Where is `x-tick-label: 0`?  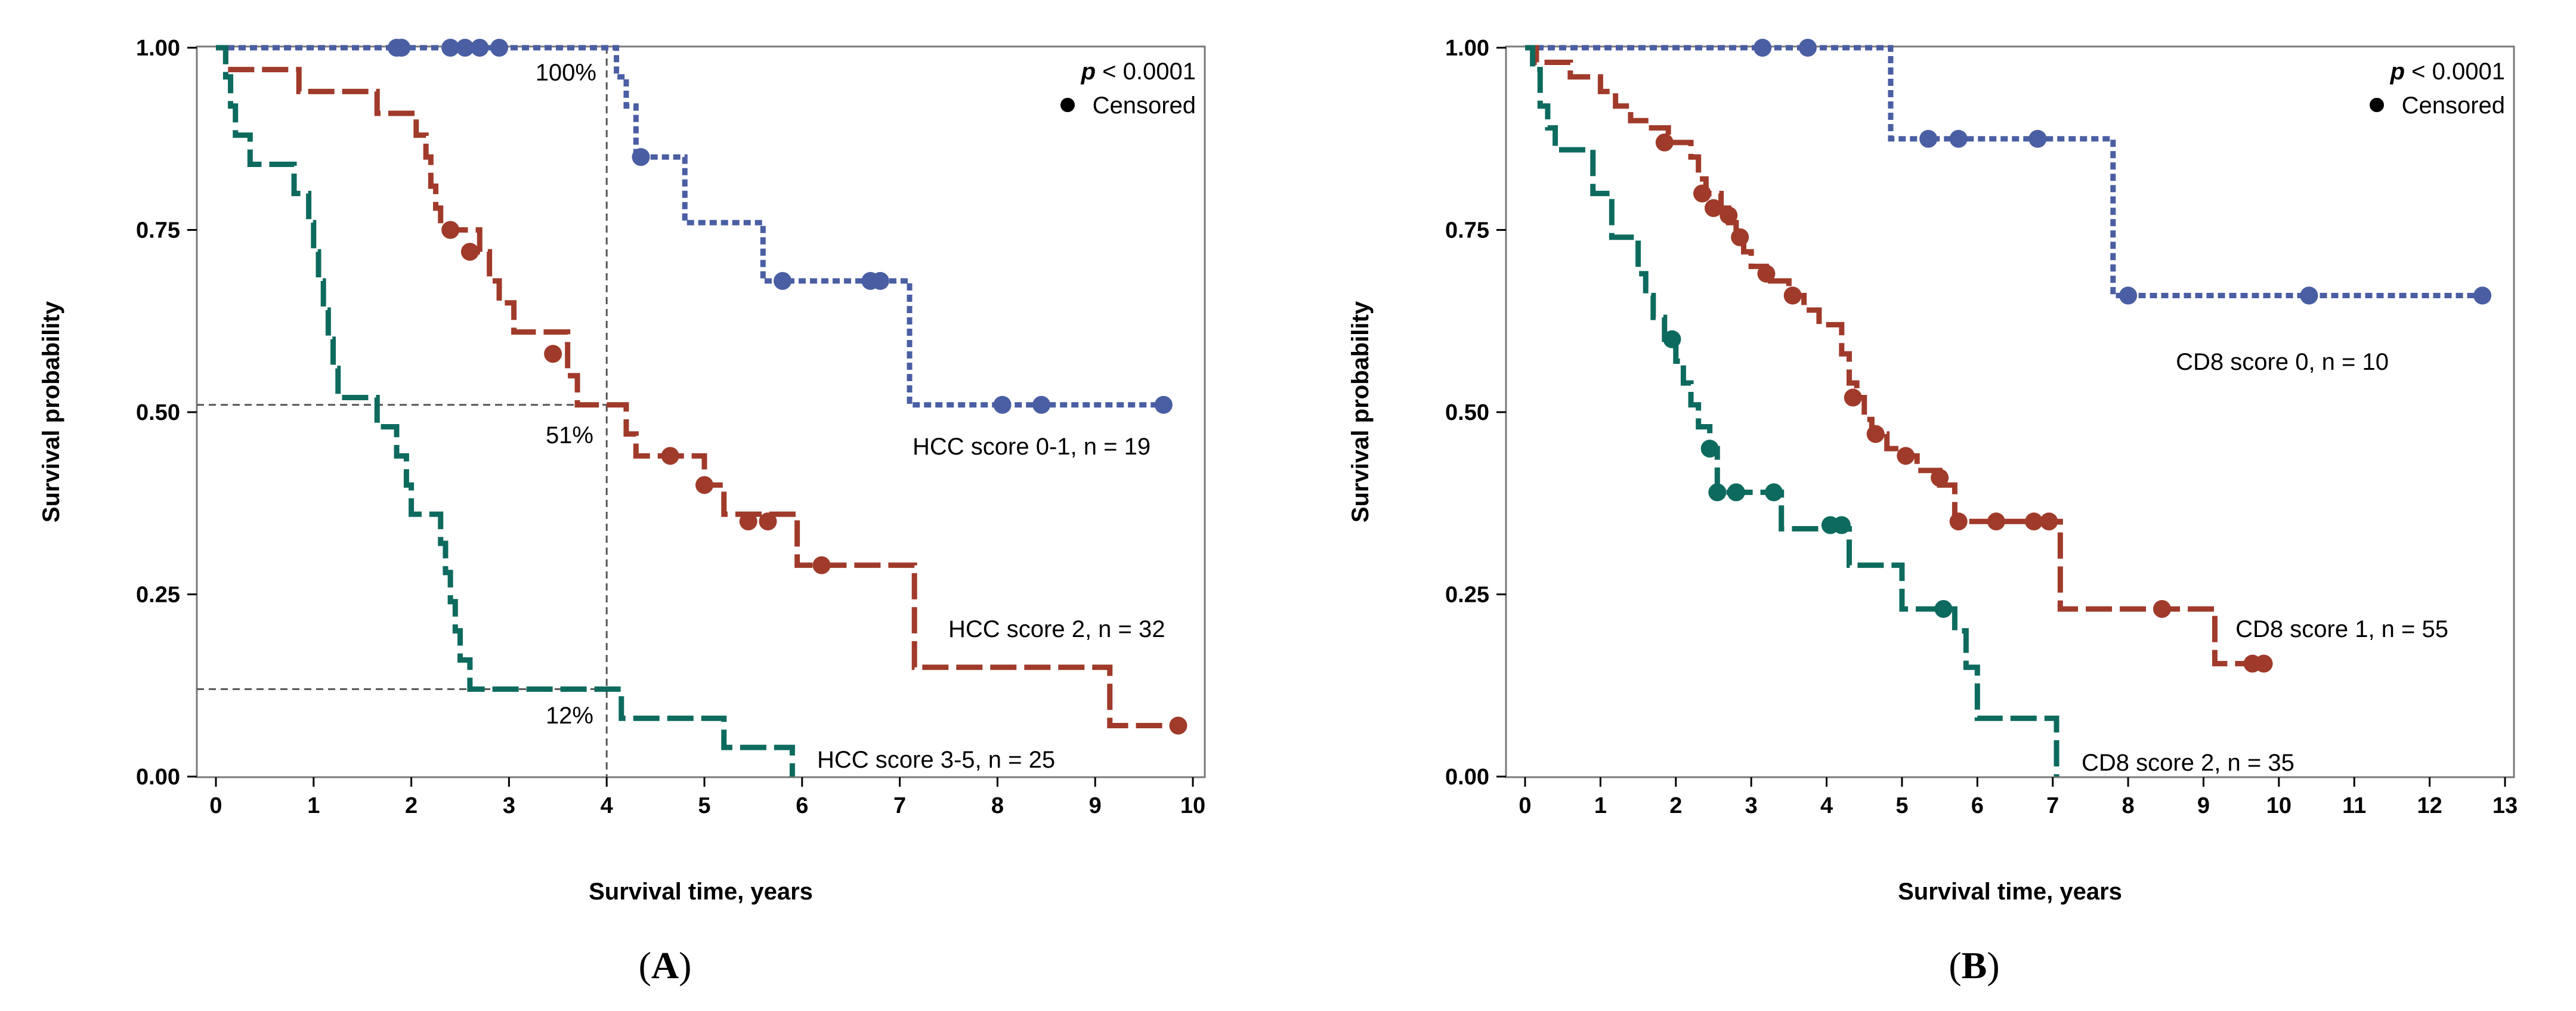
x-tick-label: 0 is located at coordinates (215, 805).